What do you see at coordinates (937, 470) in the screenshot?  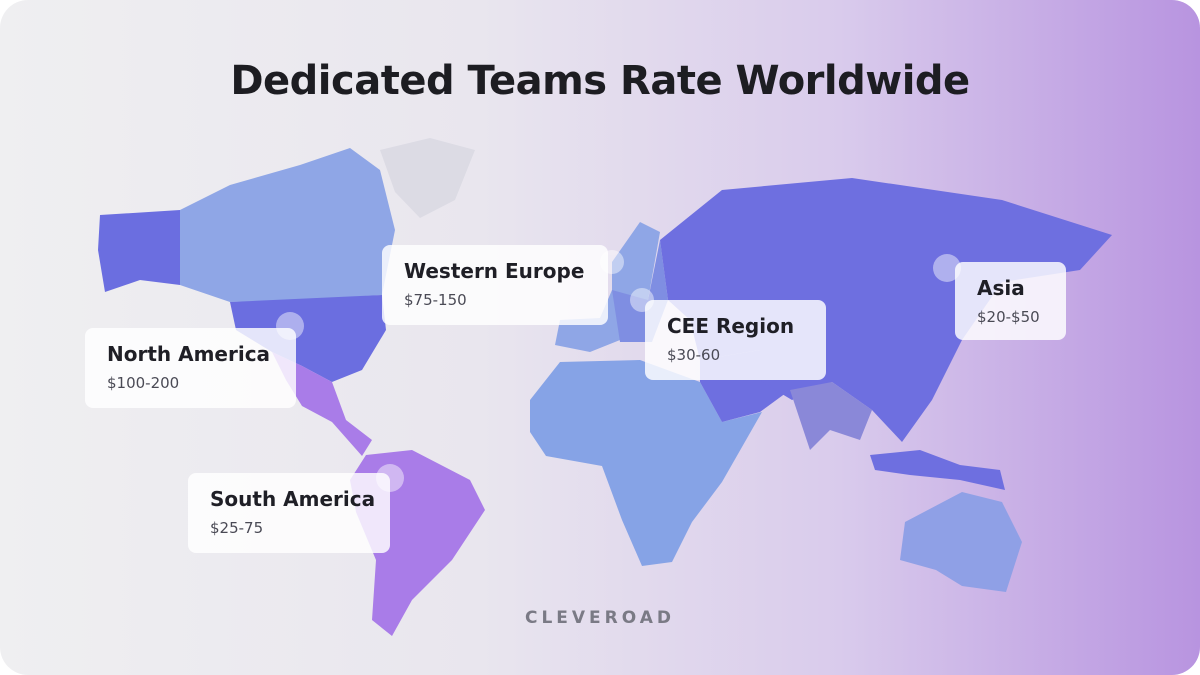 I see `indonesia` at bounding box center [937, 470].